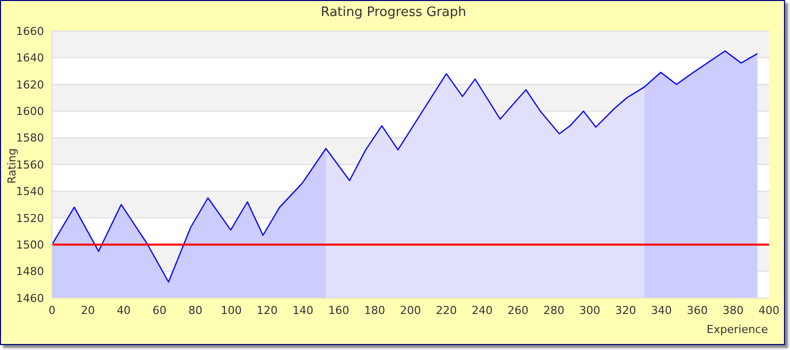 Image resolution: width=790 pixels, height=350 pixels. Describe the element at coordinates (394, 12) in the screenshot. I see `chart-title: Rating Progress Graph` at that location.